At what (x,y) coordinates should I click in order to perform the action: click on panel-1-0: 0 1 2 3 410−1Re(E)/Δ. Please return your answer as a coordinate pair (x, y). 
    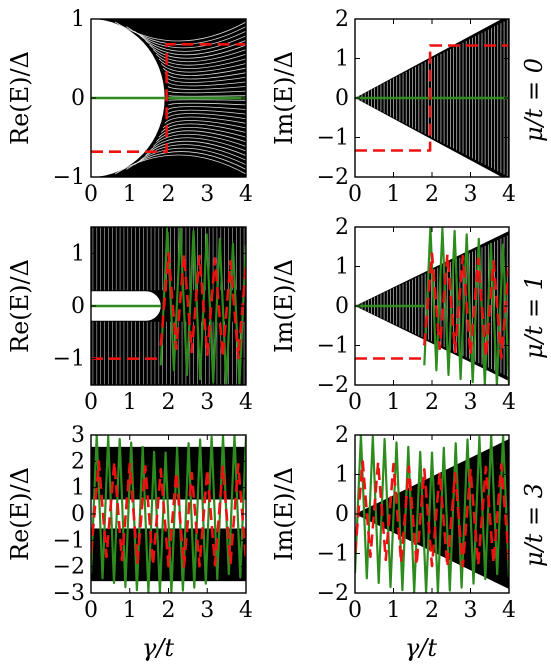
    Looking at the image, I should click on (129, 320).